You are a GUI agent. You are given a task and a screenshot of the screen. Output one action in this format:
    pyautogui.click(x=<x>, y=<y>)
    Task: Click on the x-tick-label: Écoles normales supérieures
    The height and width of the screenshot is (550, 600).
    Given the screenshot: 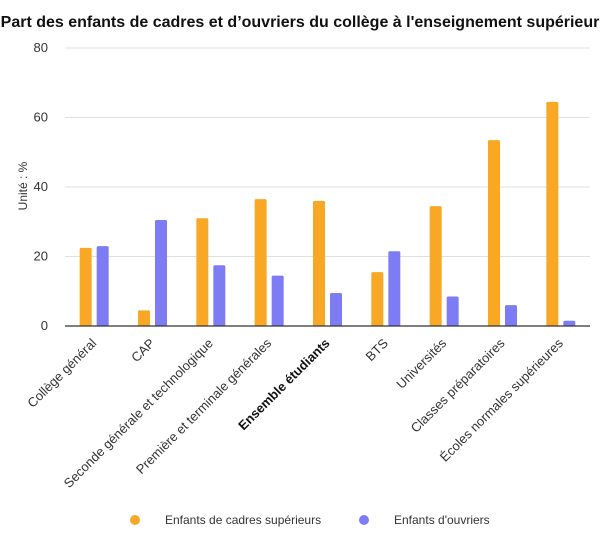 What is the action you would take?
    pyautogui.click(x=501, y=399)
    